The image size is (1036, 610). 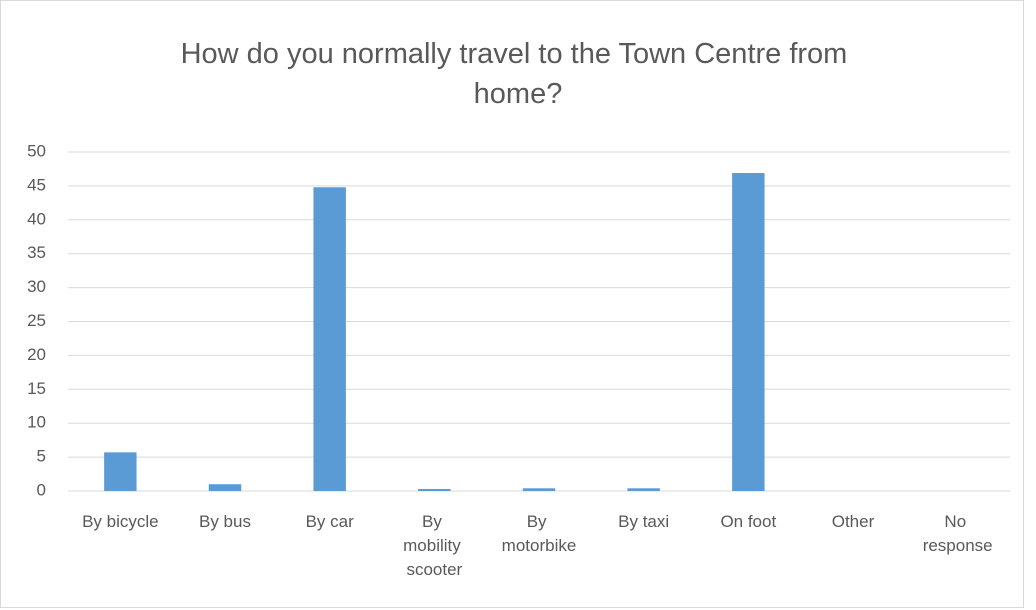 I want to click on y-tick-label: 0, so click(x=41, y=489).